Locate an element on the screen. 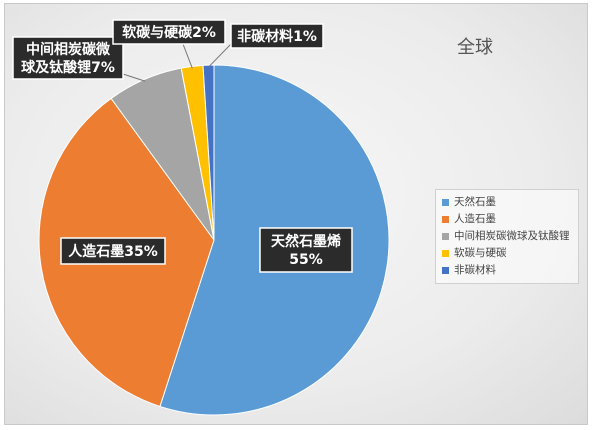 The image size is (592, 430). legend-item-1: 天然石墨 is located at coordinates (507, 202).